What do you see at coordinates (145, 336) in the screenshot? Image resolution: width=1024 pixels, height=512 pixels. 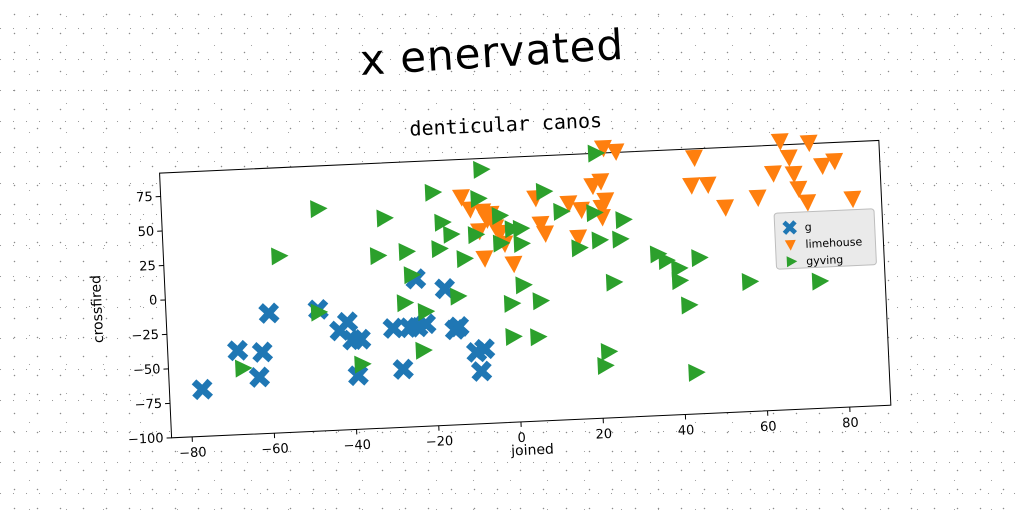 I see `y-tick-label: −25` at bounding box center [145, 336].